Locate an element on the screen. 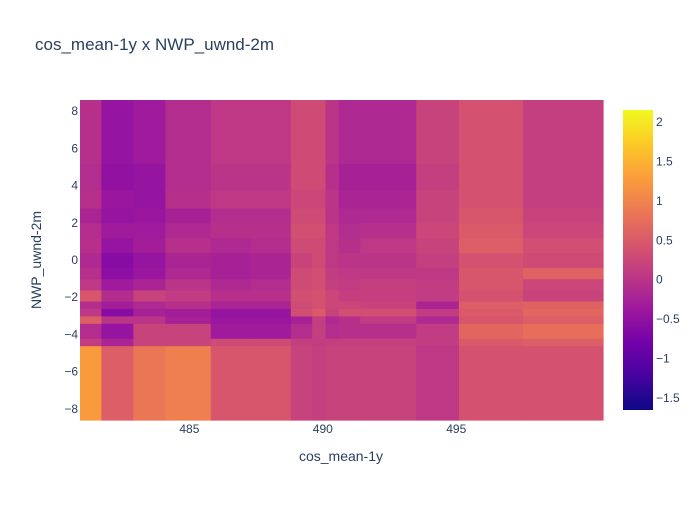 This screenshot has height=505, width=700. y-tick-label: −2 is located at coordinates (71, 297).